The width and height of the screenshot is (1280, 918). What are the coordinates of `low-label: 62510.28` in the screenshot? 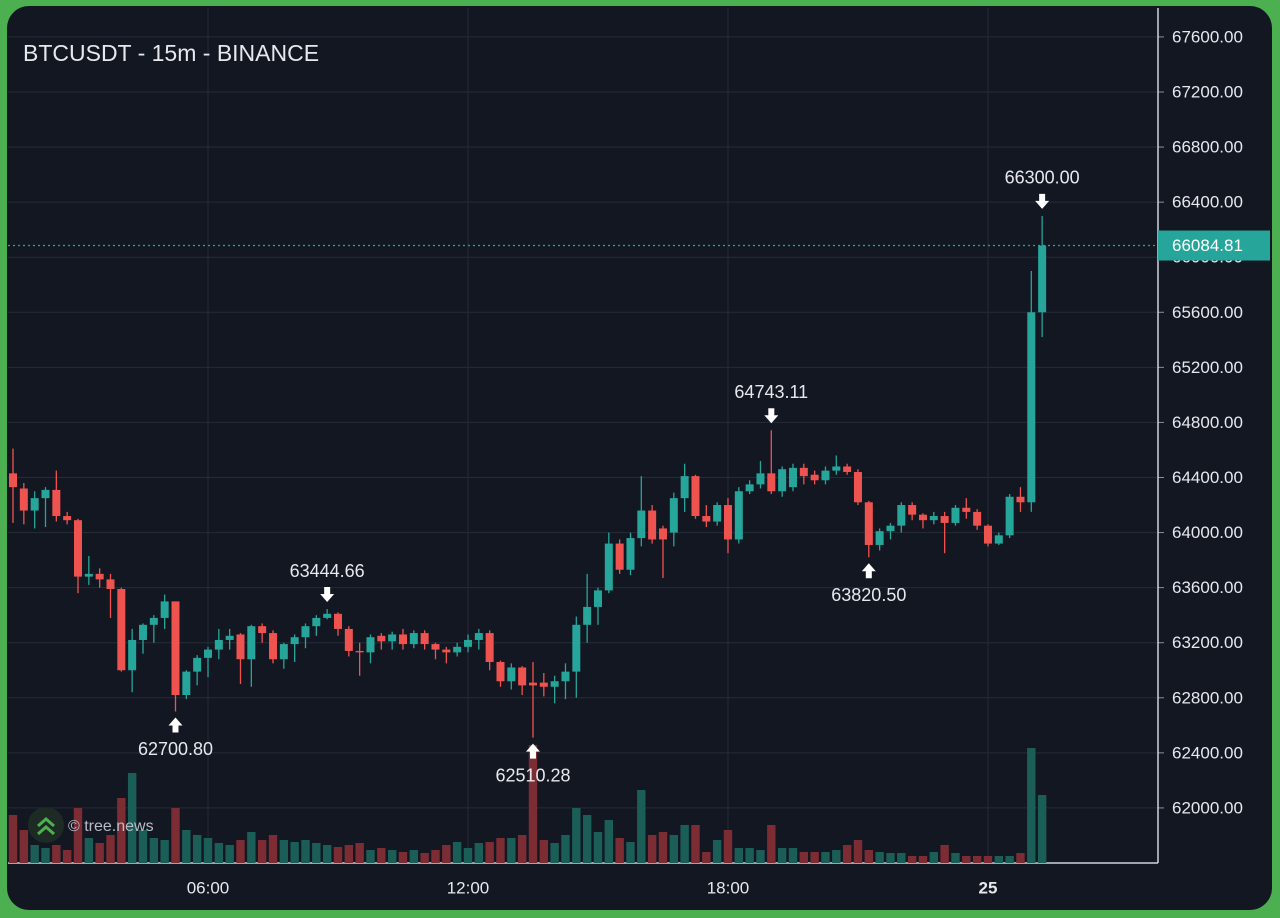 It's located at (532, 775).